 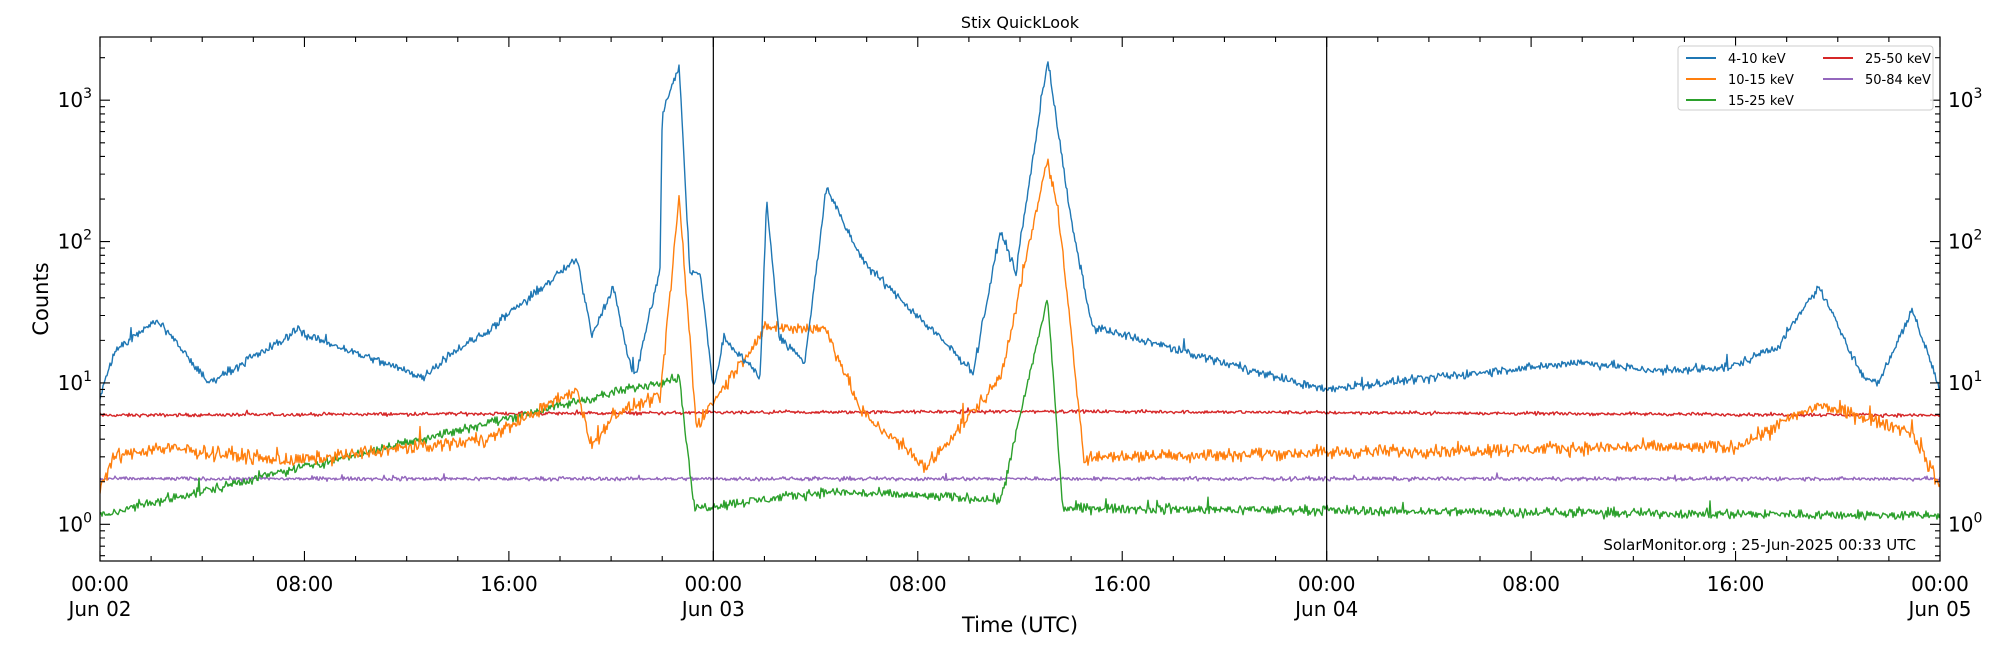 What do you see at coordinates (75, 523) in the screenshot?
I see `y-tick-label-left: 10⁰` at bounding box center [75, 523].